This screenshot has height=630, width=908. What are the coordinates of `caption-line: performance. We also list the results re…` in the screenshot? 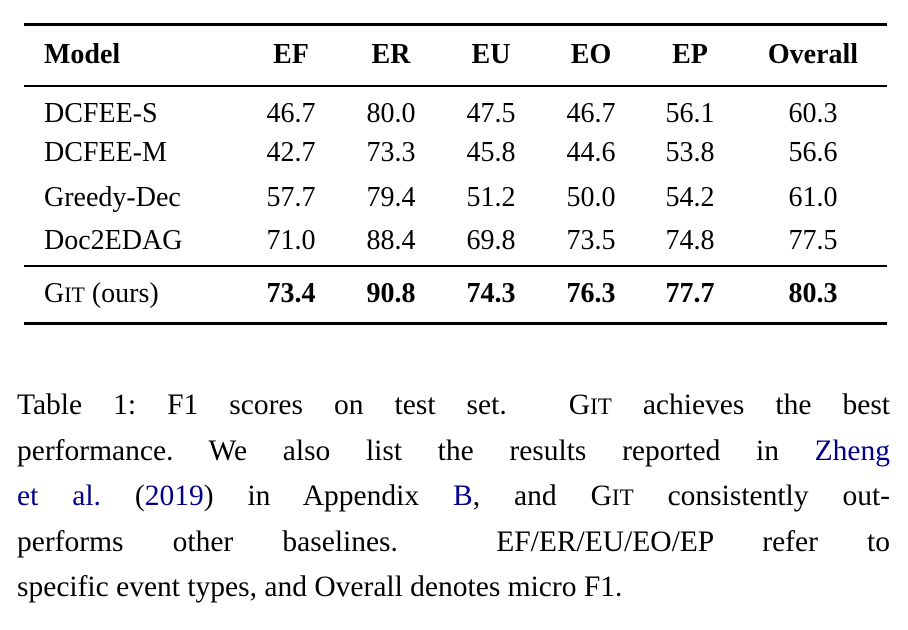 It's located at (453, 451).